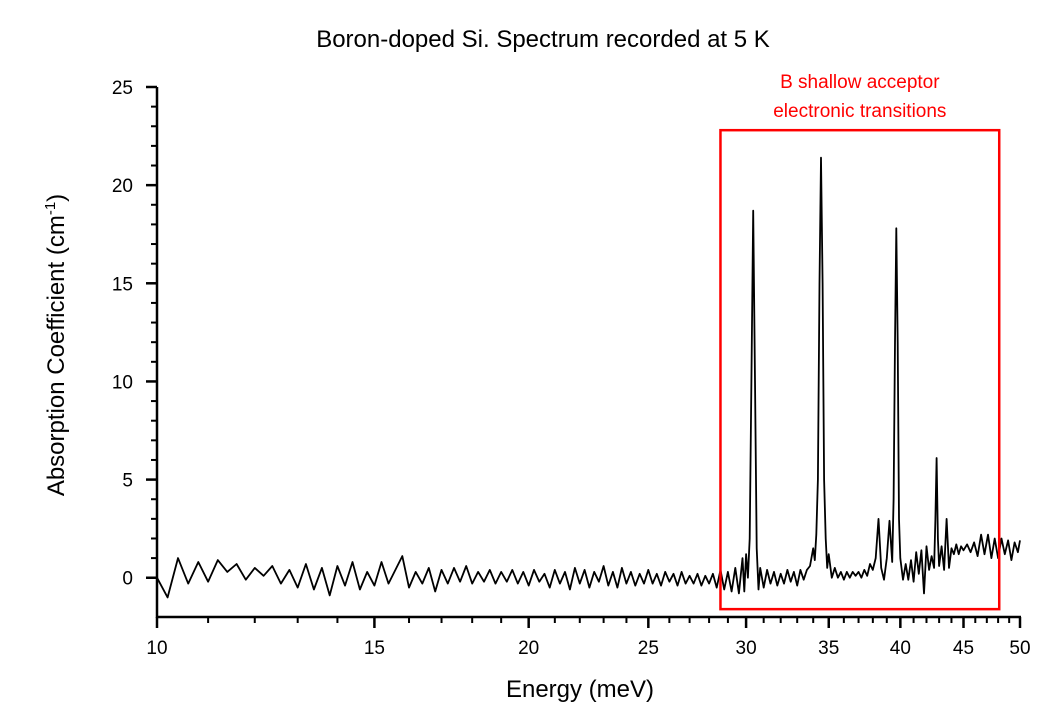 The image size is (1058, 720). What do you see at coordinates (543, 39) in the screenshot?
I see `chart-title: Boron-doped Si. Spectrum recorded at 5 K` at bounding box center [543, 39].